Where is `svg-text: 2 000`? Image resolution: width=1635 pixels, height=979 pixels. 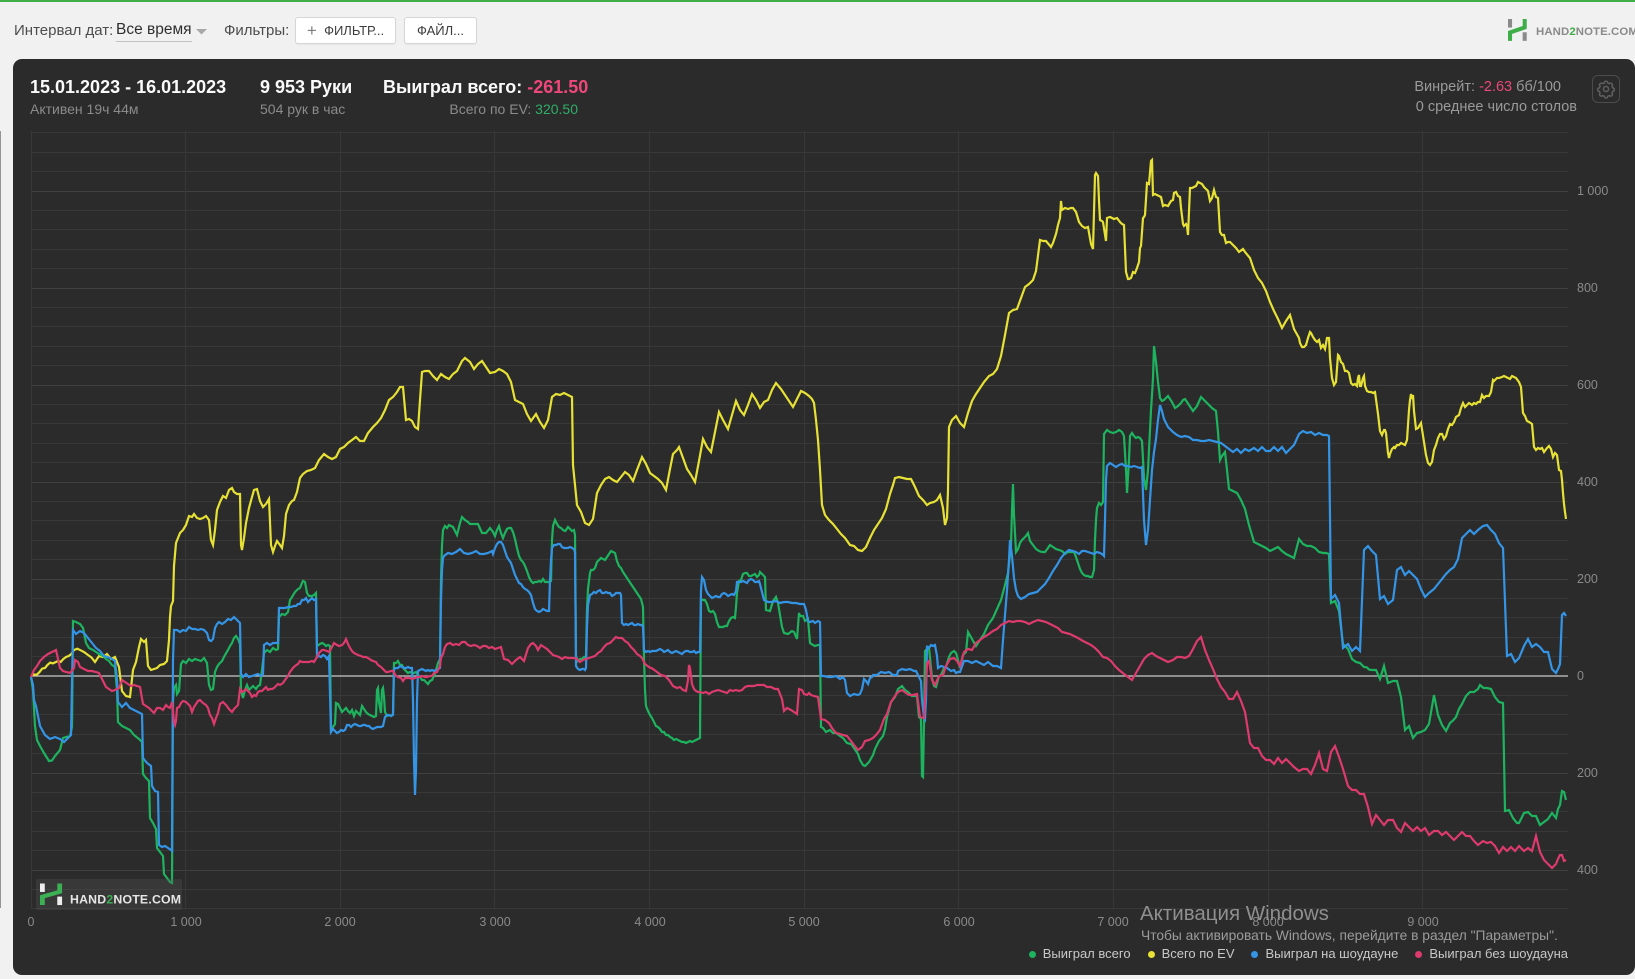
svg-text: 2 000 is located at coordinates (339, 922).